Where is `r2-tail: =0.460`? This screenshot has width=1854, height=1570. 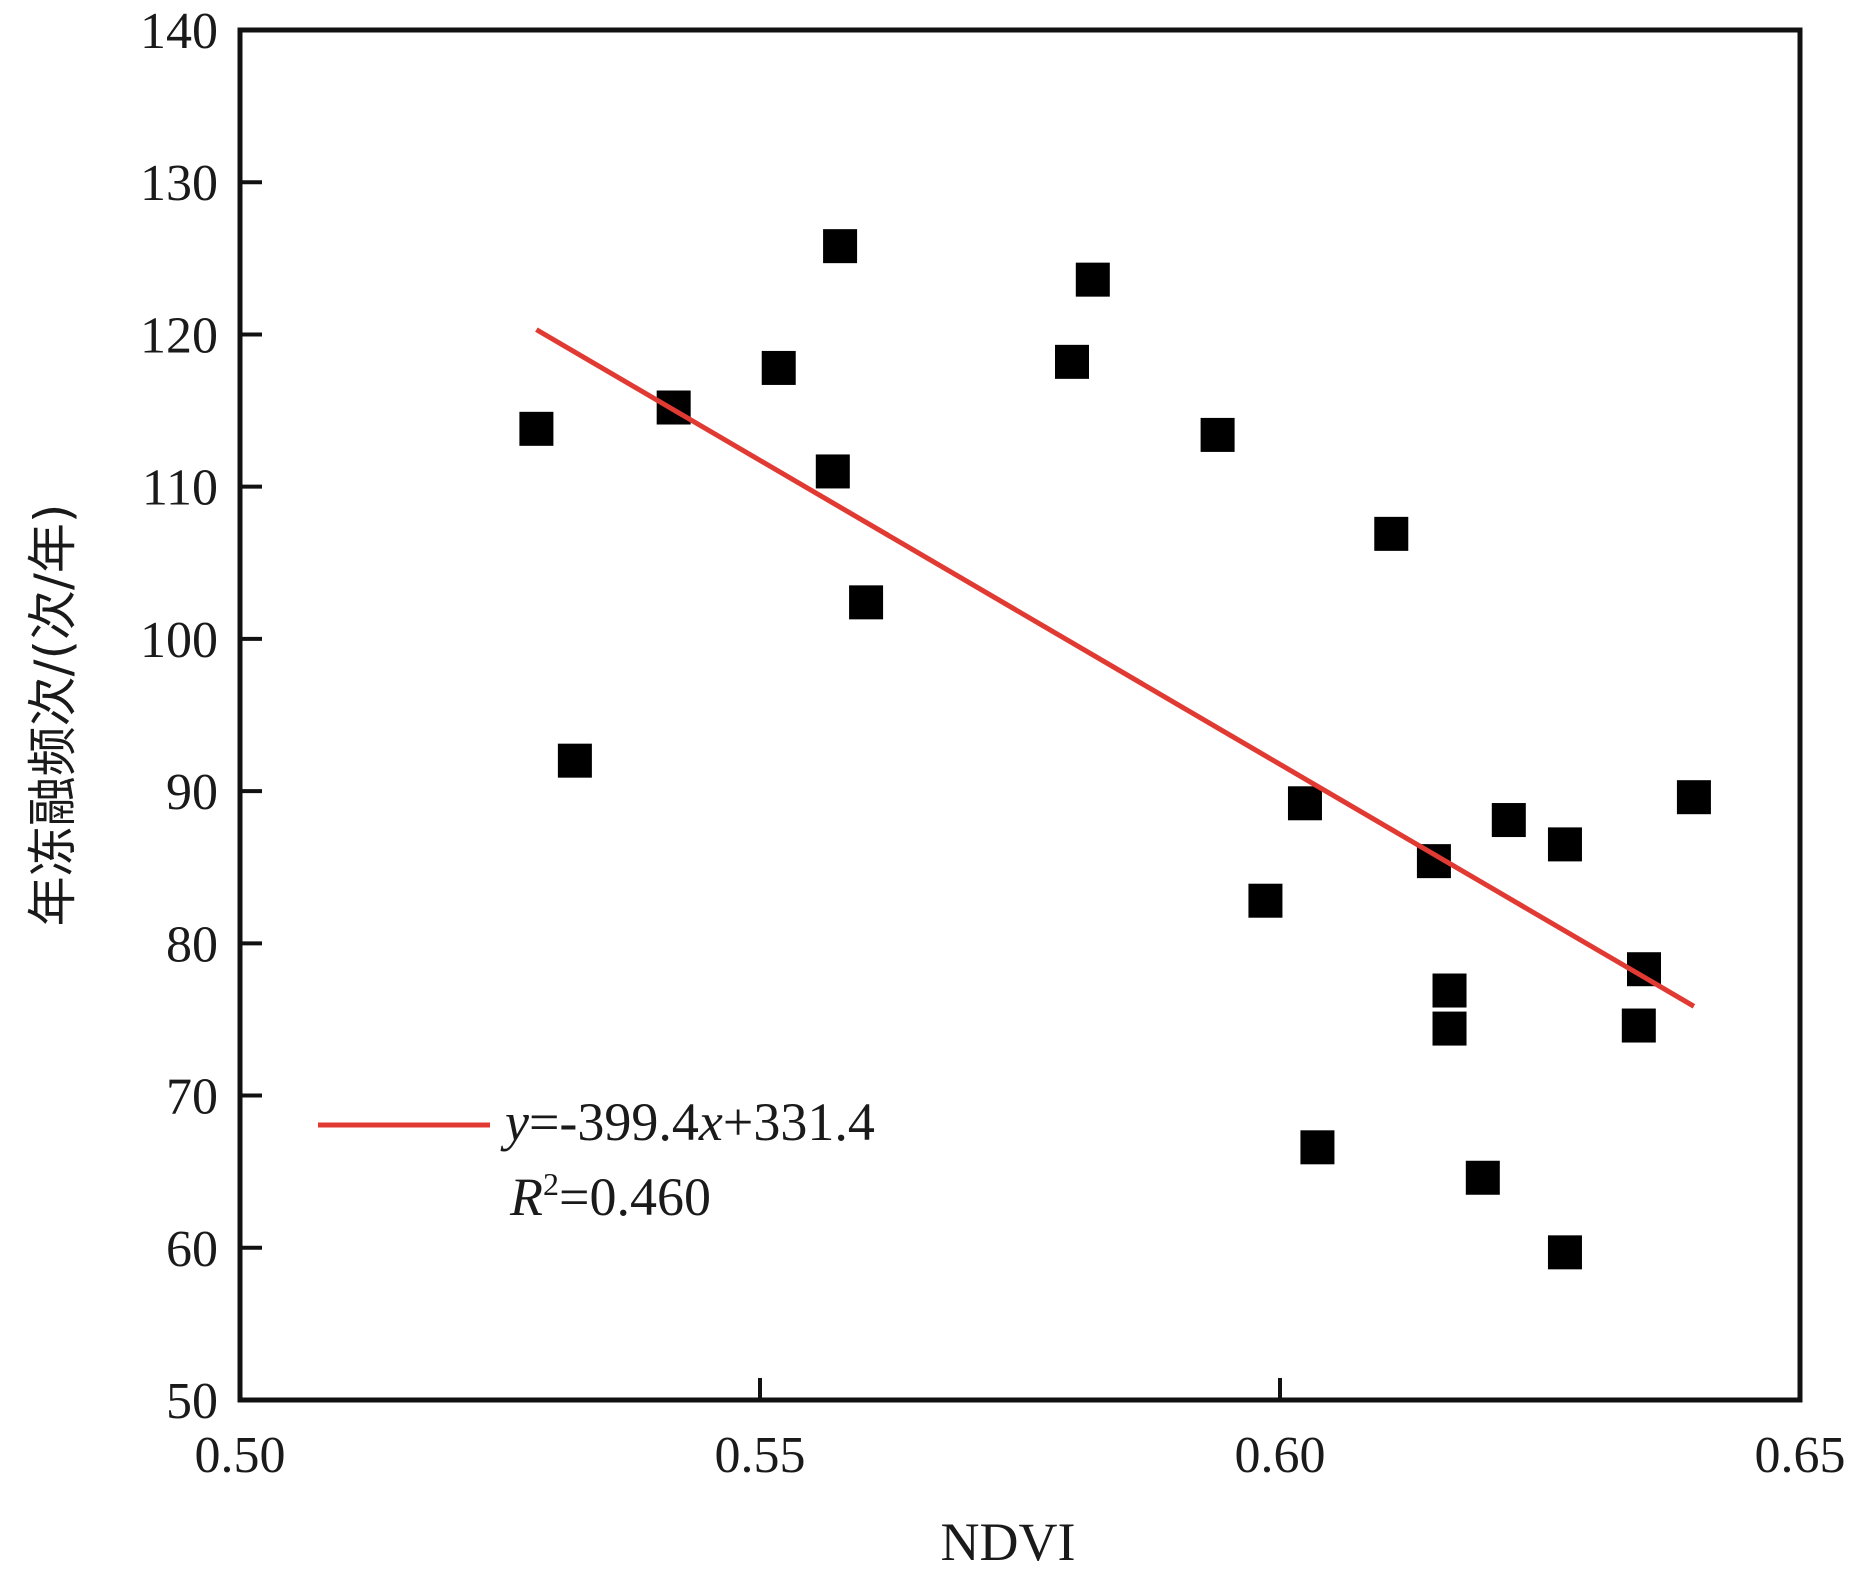
r2-tail: =0.460 is located at coordinates (635, 1197).